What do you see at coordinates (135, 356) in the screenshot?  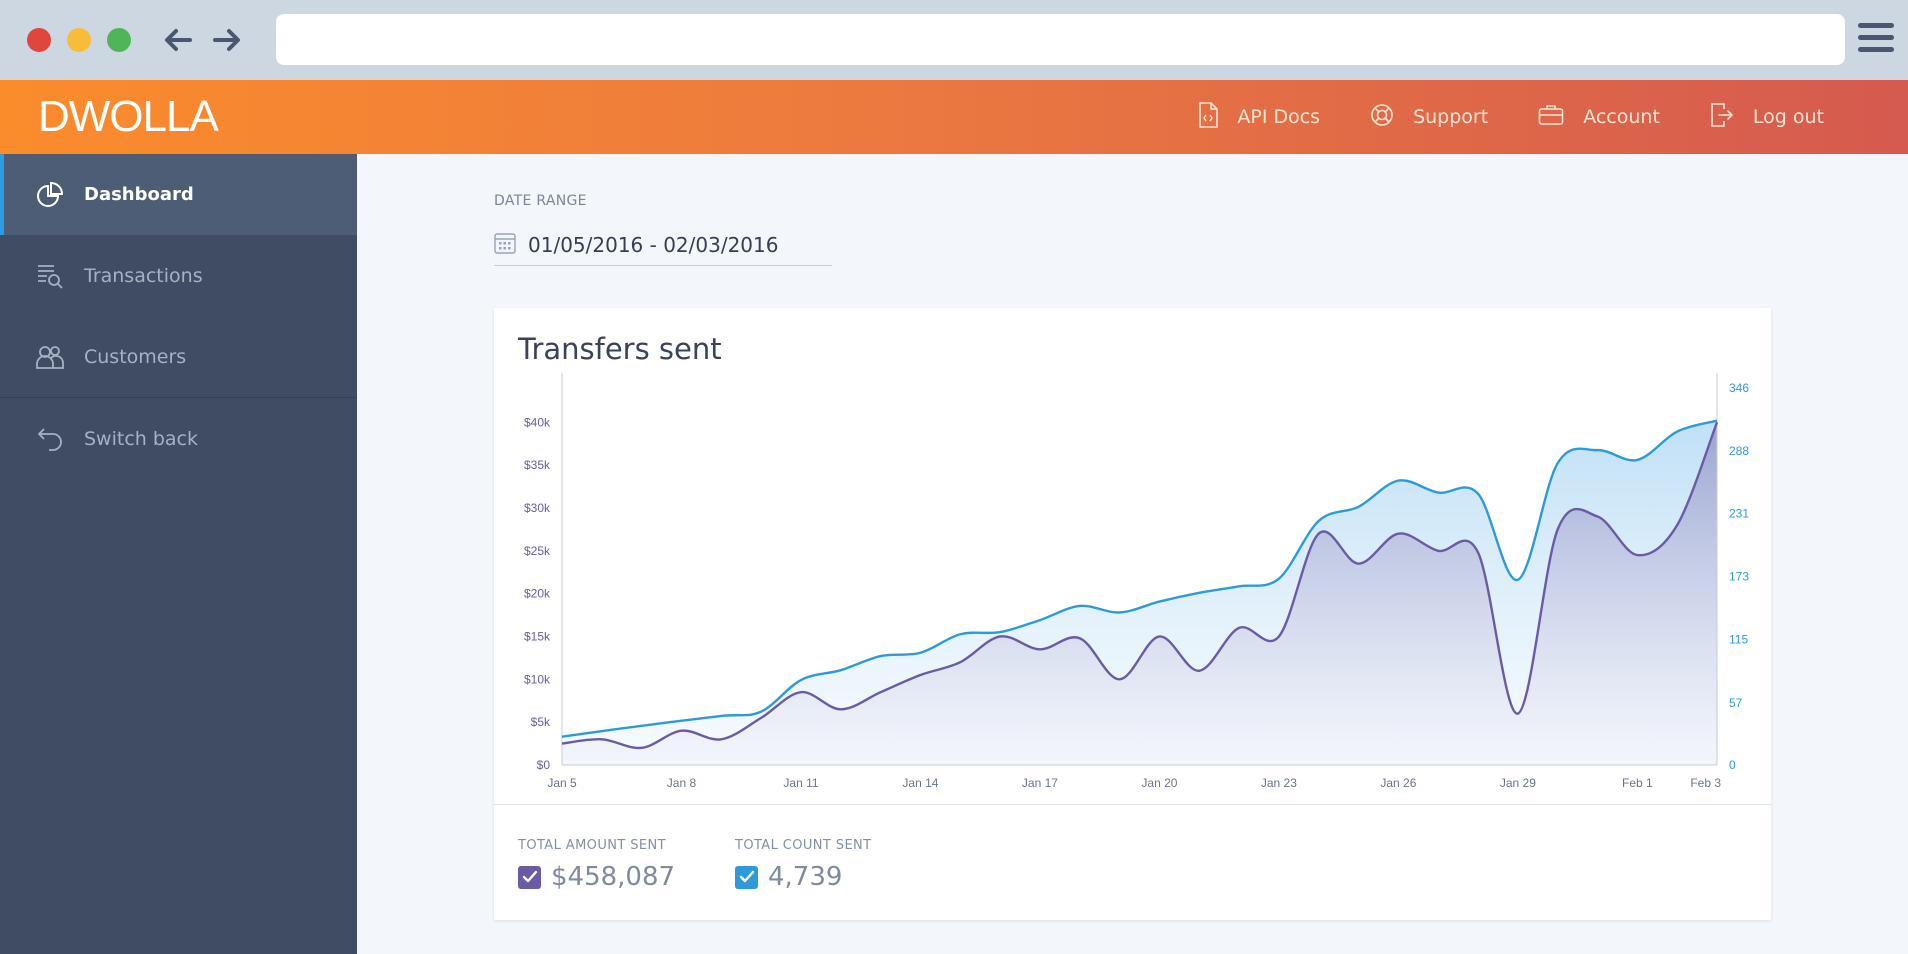 I see `sidebar-item-label: Customers` at bounding box center [135, 356].